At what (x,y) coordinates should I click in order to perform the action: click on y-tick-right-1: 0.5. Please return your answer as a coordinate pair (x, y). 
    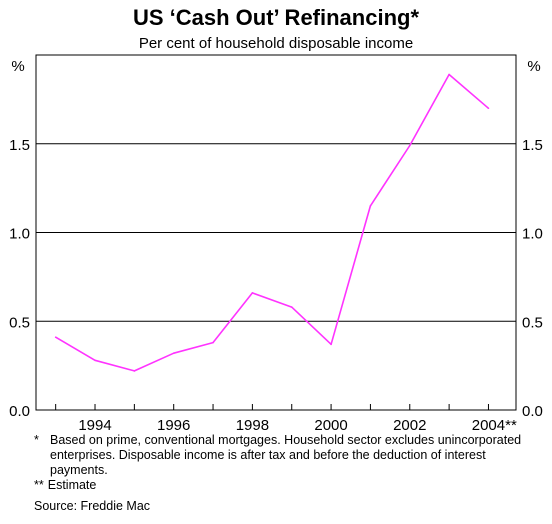
    Looking at the image, I should click on (532, 322).